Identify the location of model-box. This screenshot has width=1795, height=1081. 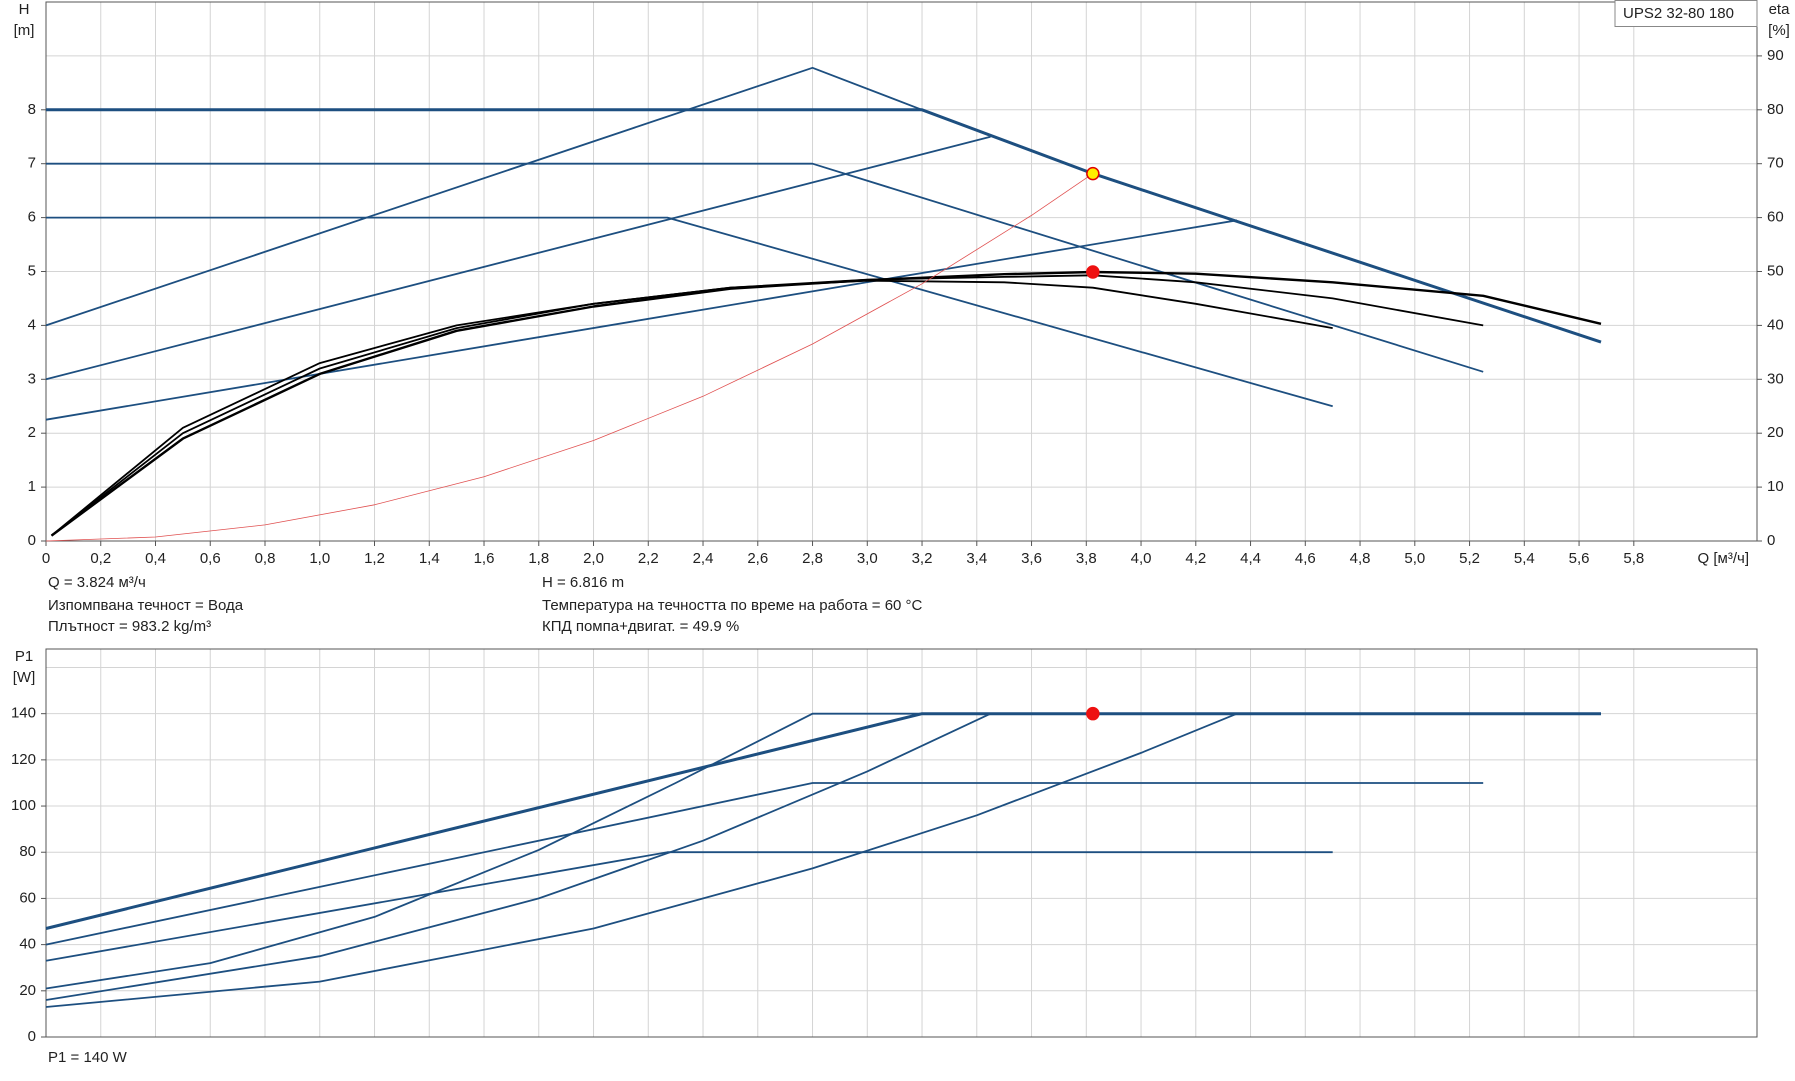
(1686, 13).